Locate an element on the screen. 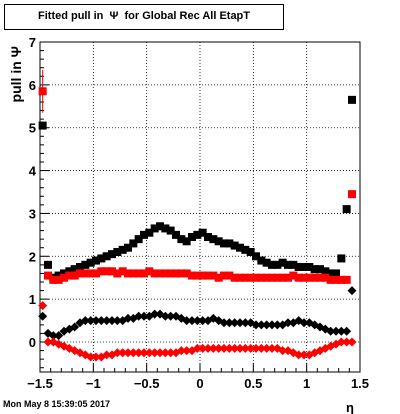 The image size is (400, 414). timestamp: Mon May 8 15:39:05 2017 is located at coordinates (57, 404).